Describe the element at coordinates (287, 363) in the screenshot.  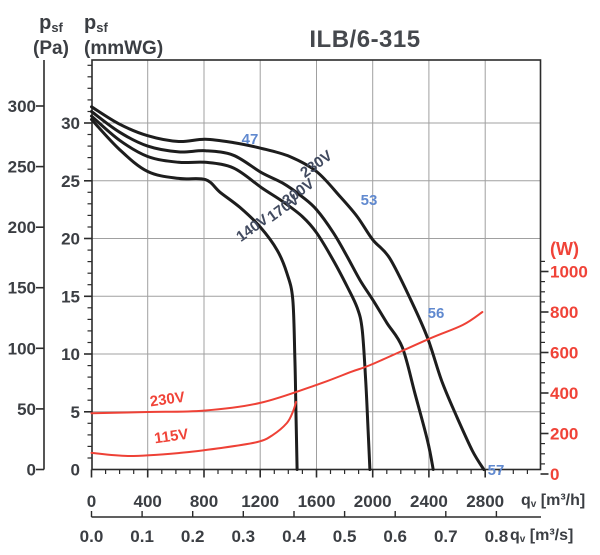
I see `curve-power-230V` at that location.